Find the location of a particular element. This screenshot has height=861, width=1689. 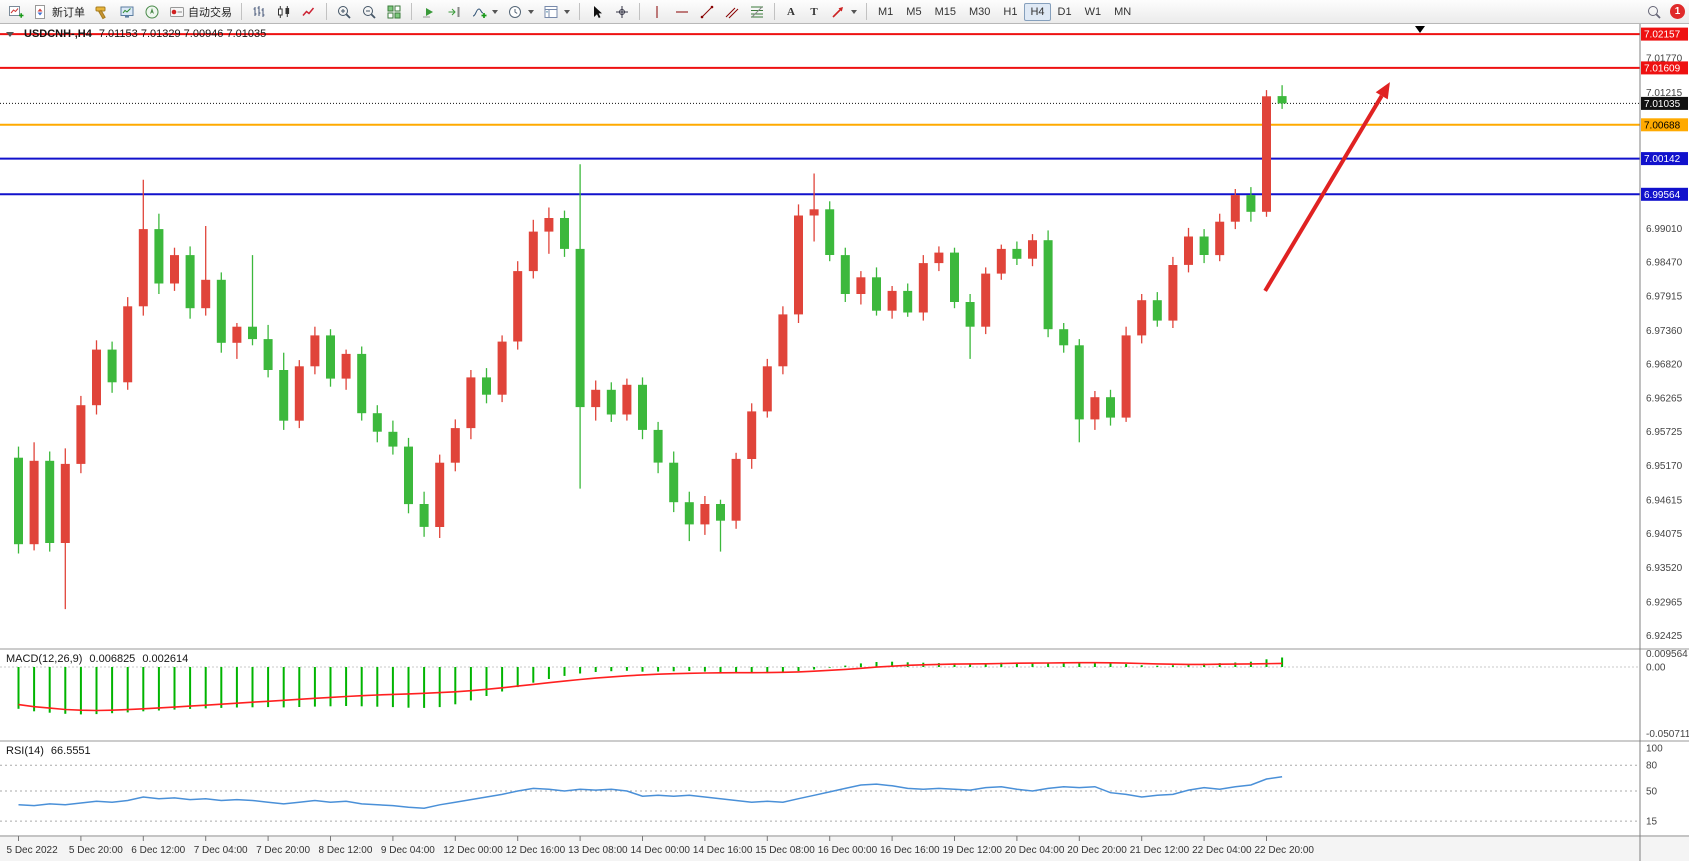

chart-shift-icon is located at coordinates (454, 11).